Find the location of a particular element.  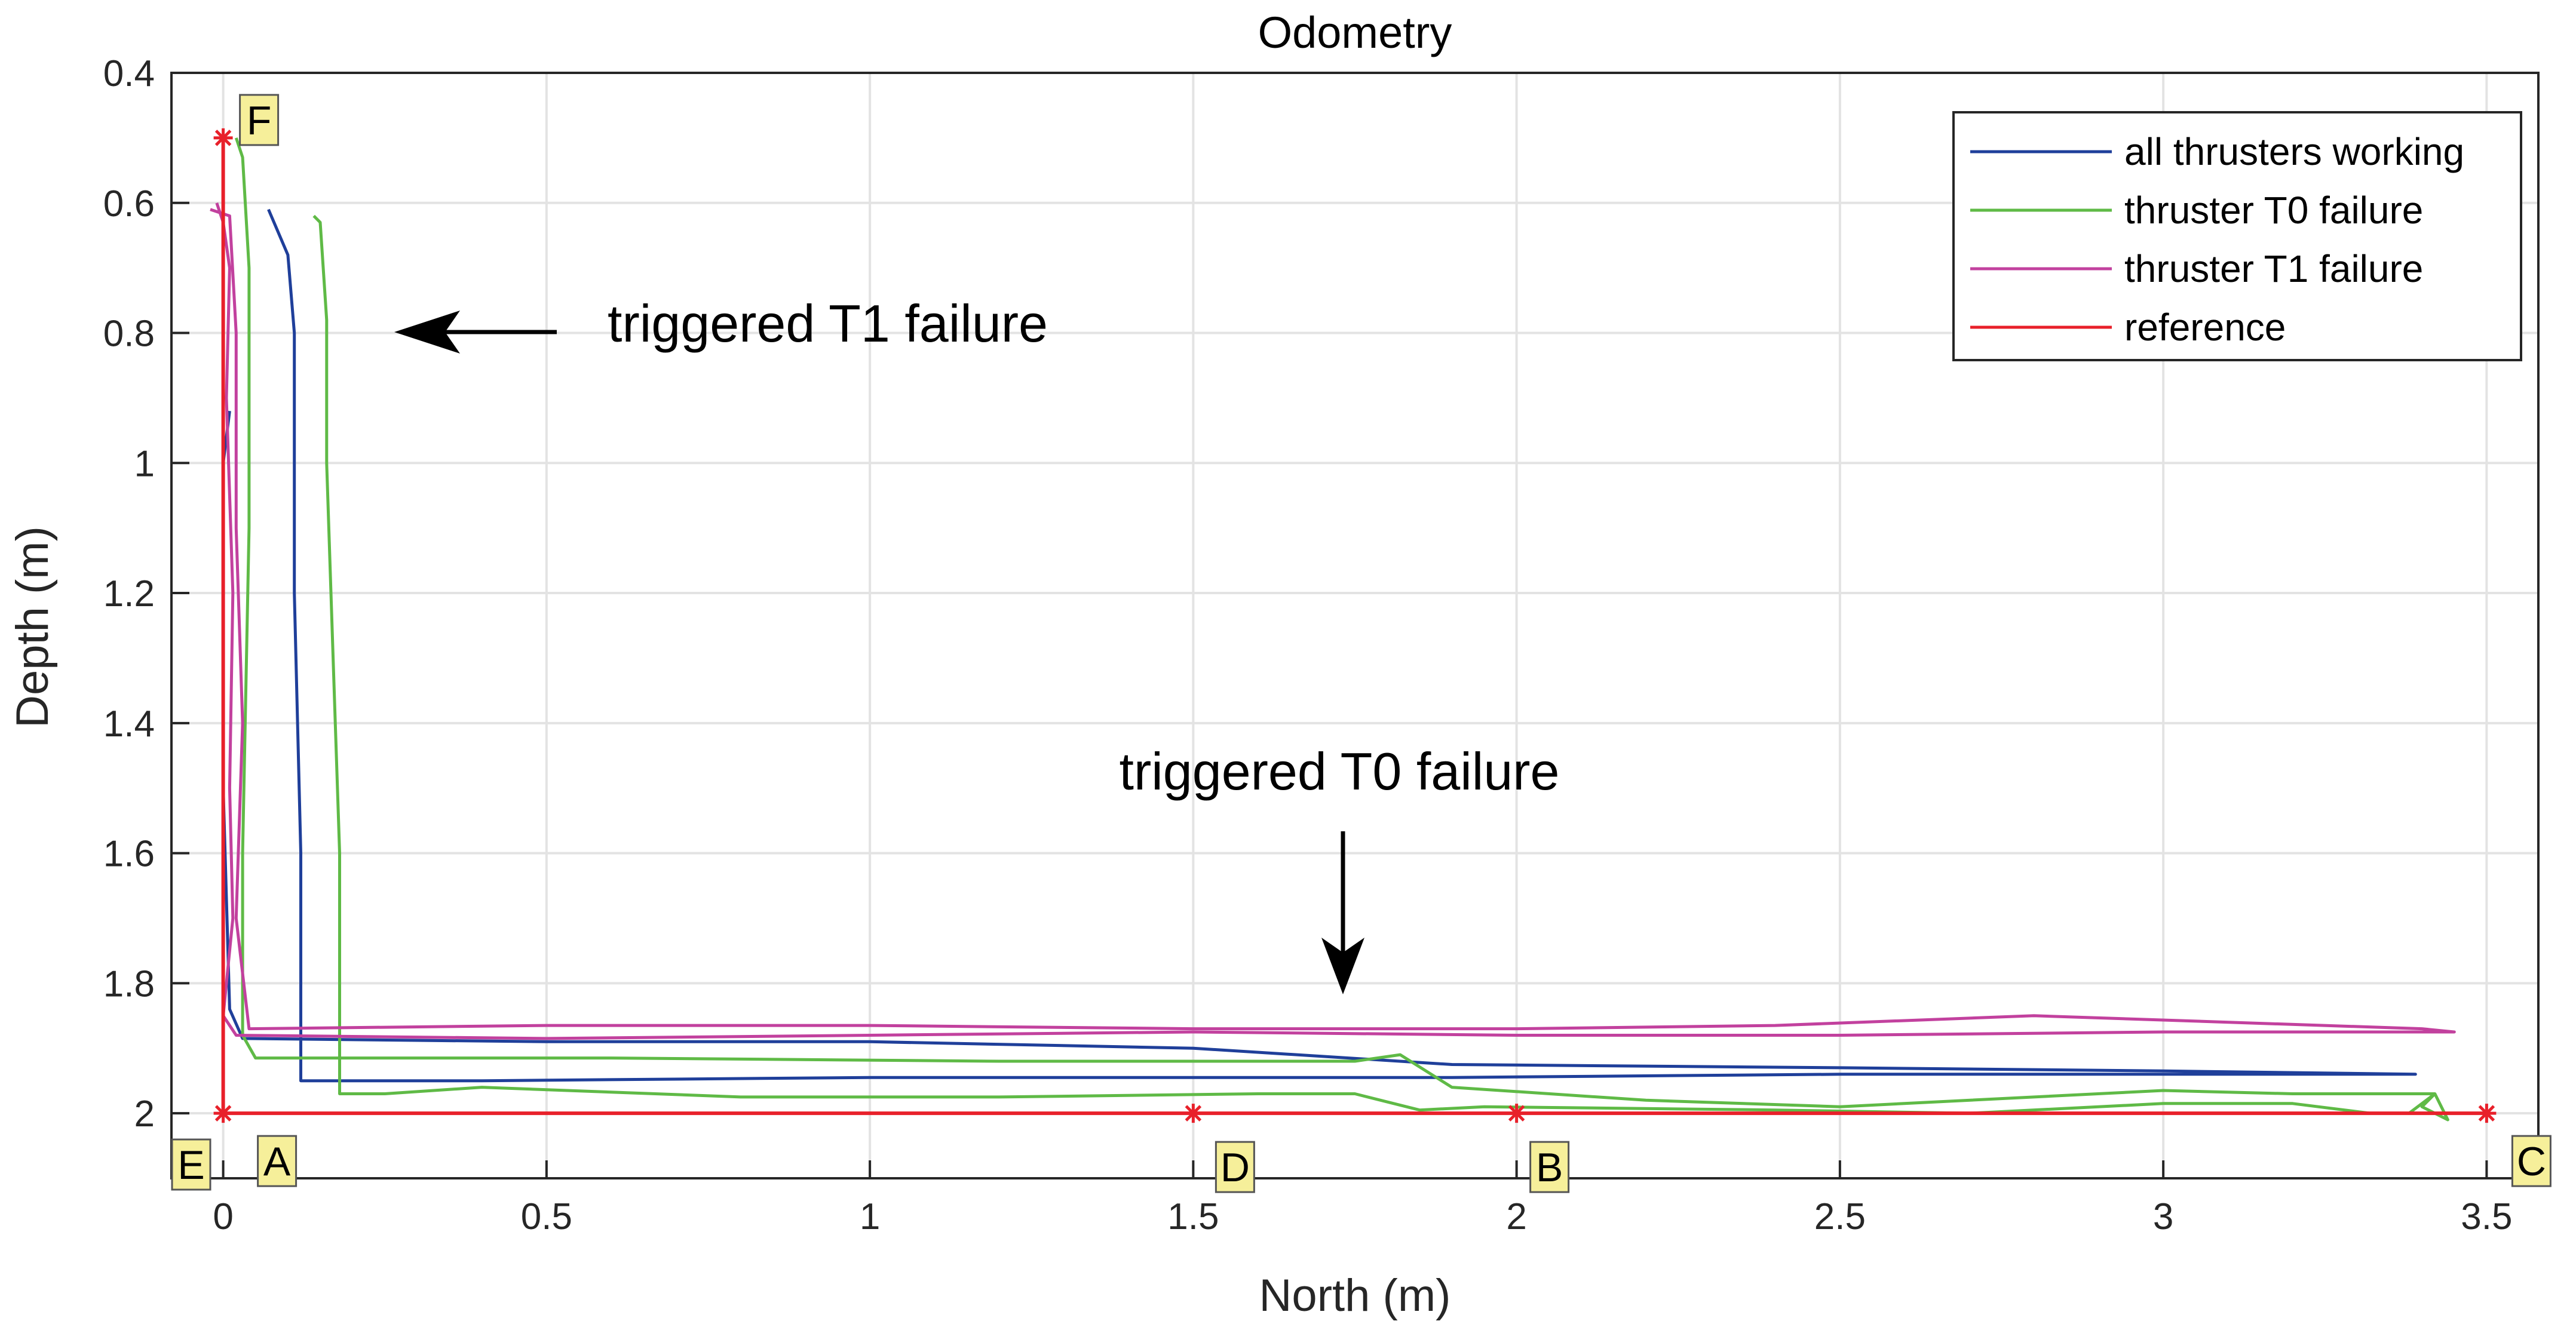

annotation-t0-text: triggered T0 failure is located at coordinates (1340, 771).